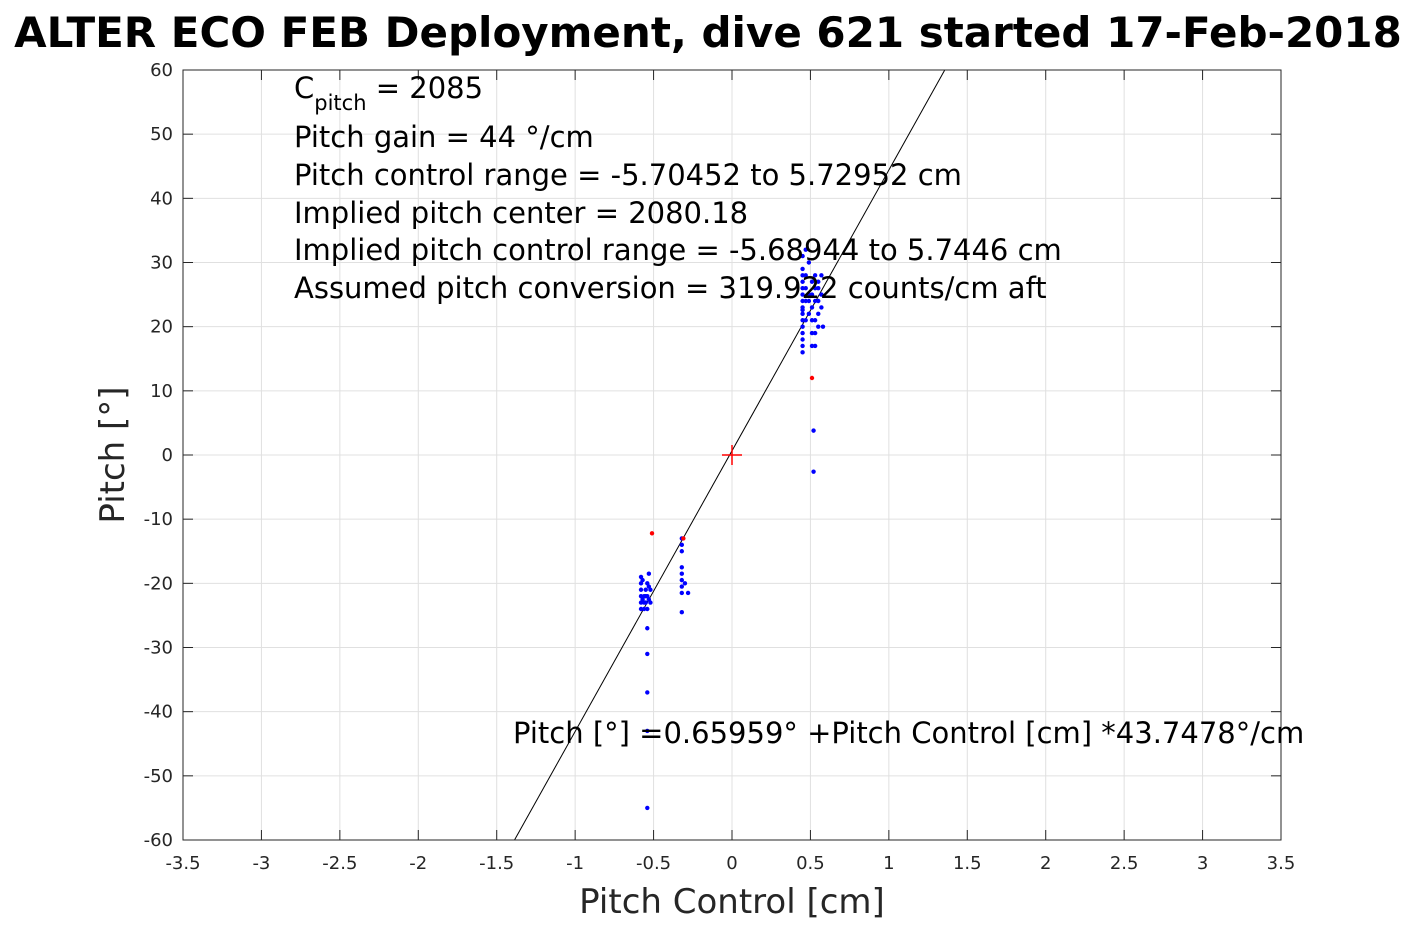  Describe the element at coordinates (161, 134) in the screenshot. I see `y-tick-label: 50` at that location.